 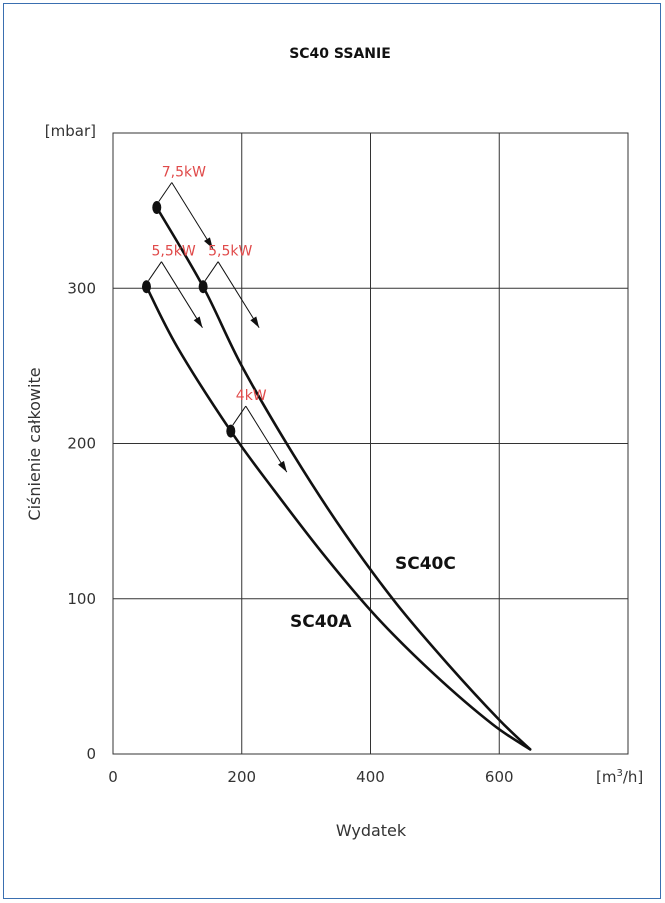 What do you see at coordinates (340, 54) in the screenshot?
I see `chart-title: SC40 SSANIE` at bounding box center [340, 54].